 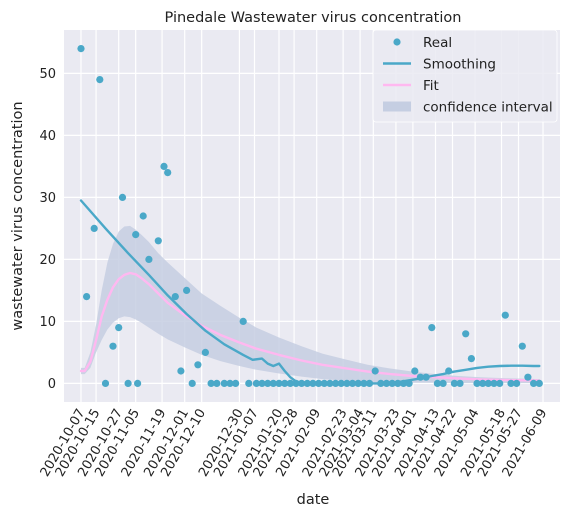 I want to click on y-tick-label: 10, so click(x=47, y=322).